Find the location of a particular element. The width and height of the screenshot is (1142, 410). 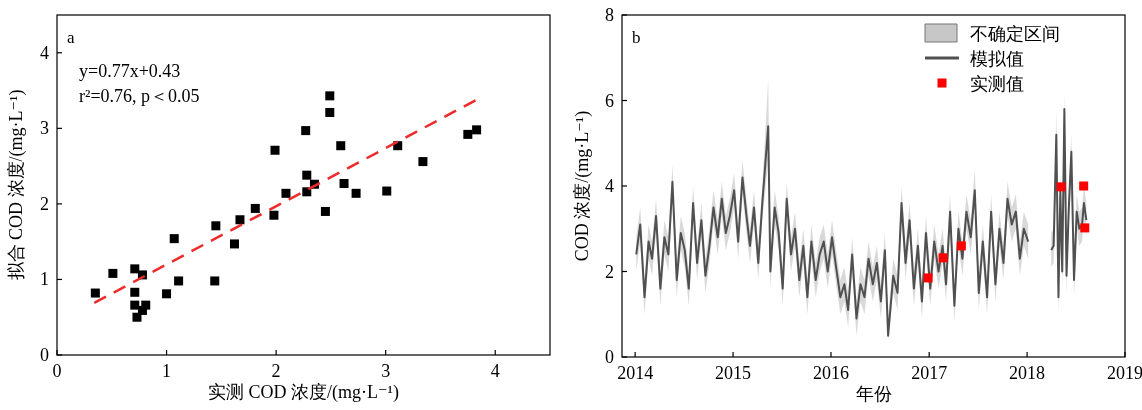

x-tick-label: 4 is located at coordinates (495, 371).